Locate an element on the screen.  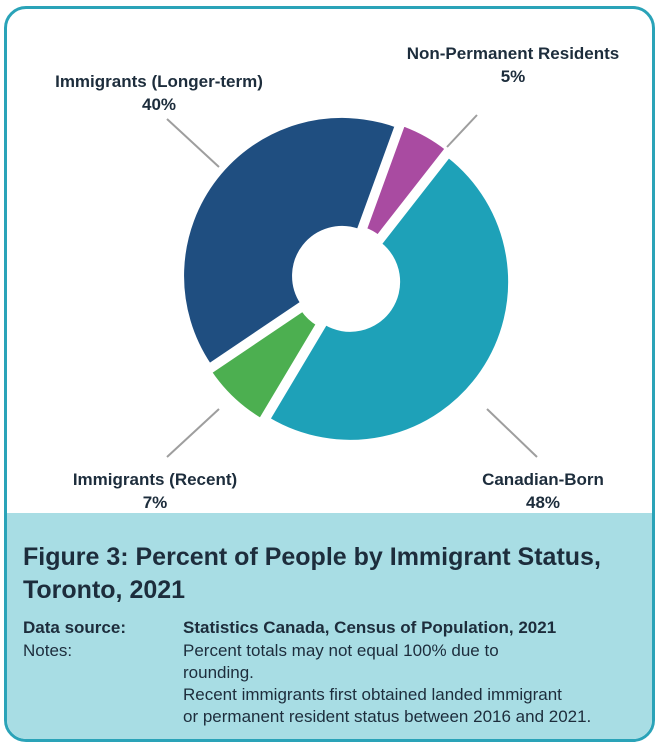
slice-name-label: Non-Permanent Residents is located at coordinates (513, 53).